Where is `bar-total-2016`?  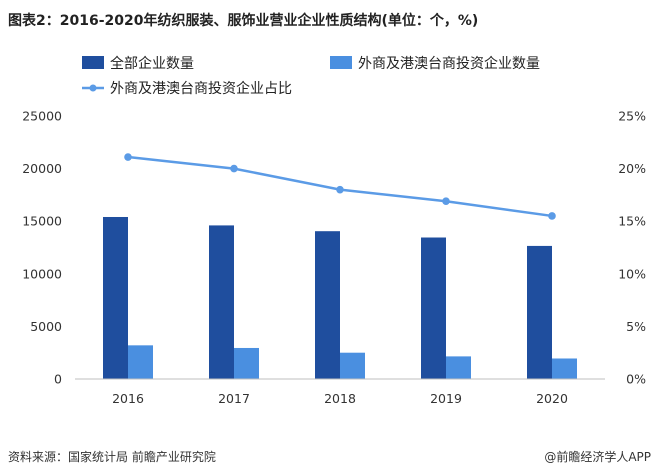 bar-total-2016 is located at coordinates (115, 297).